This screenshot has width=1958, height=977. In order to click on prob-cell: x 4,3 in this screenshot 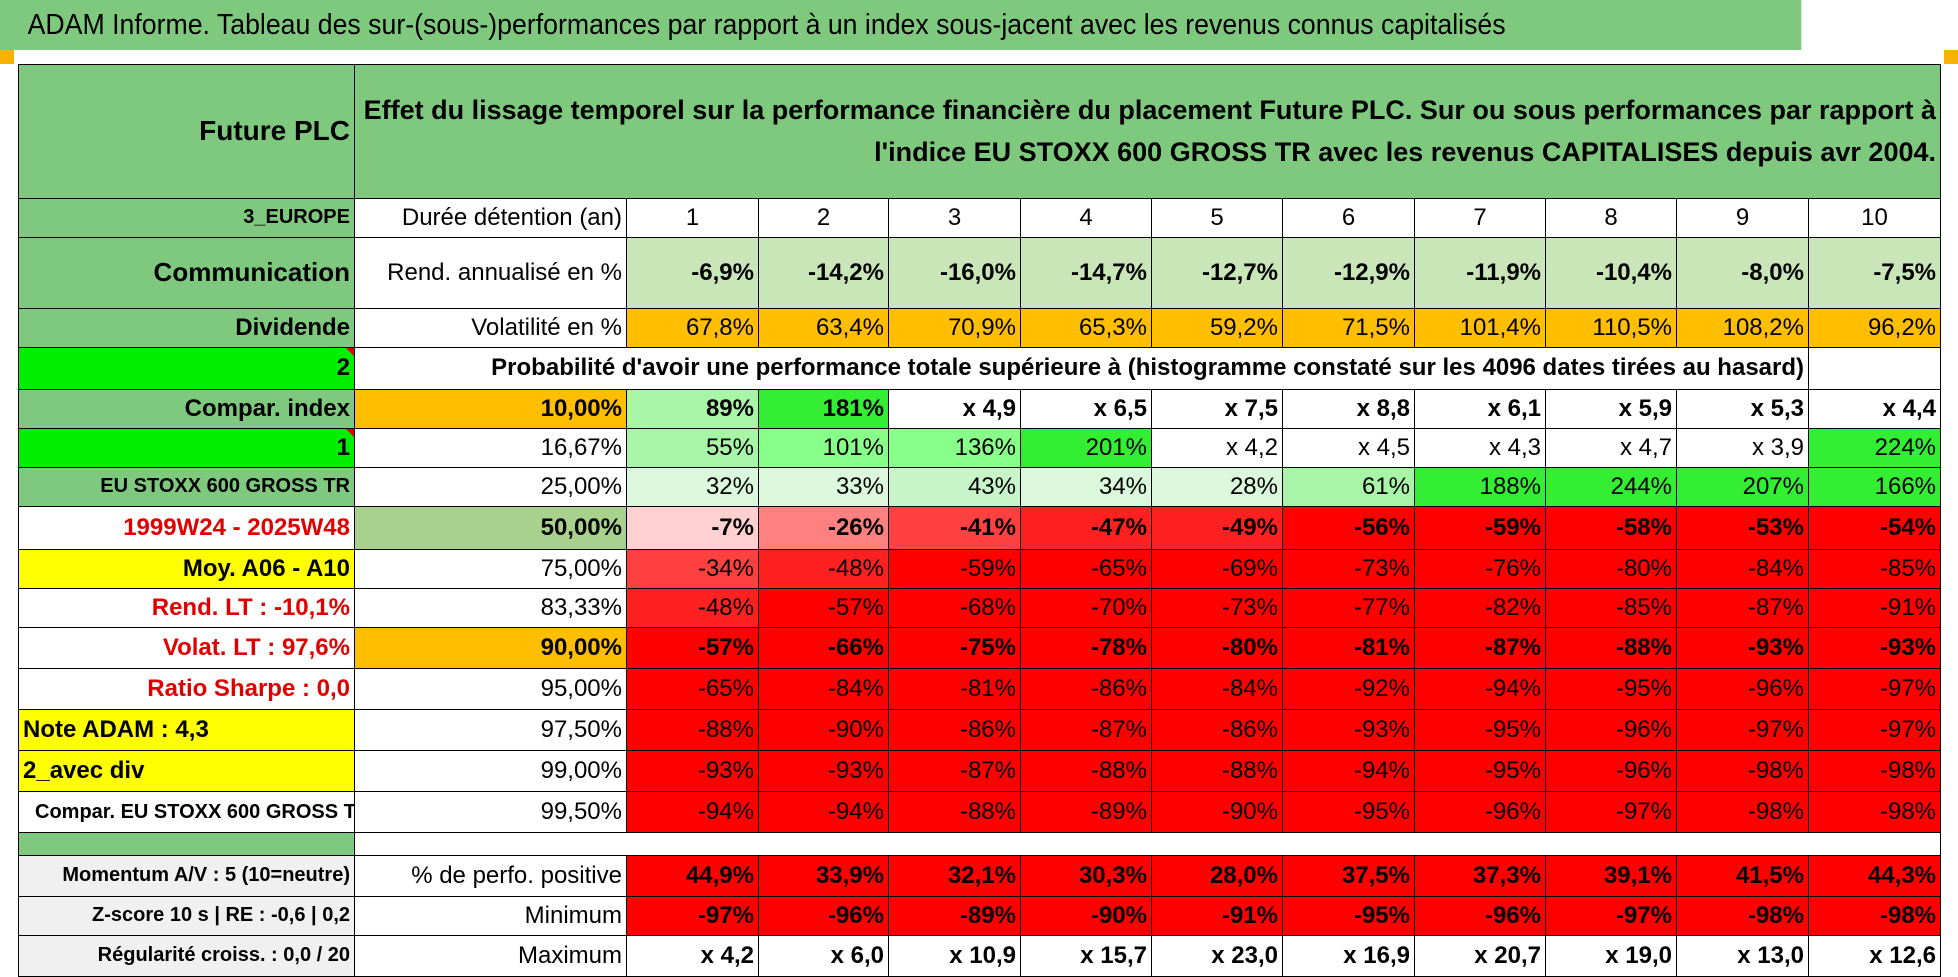, I will do `click(1480, 447)`.